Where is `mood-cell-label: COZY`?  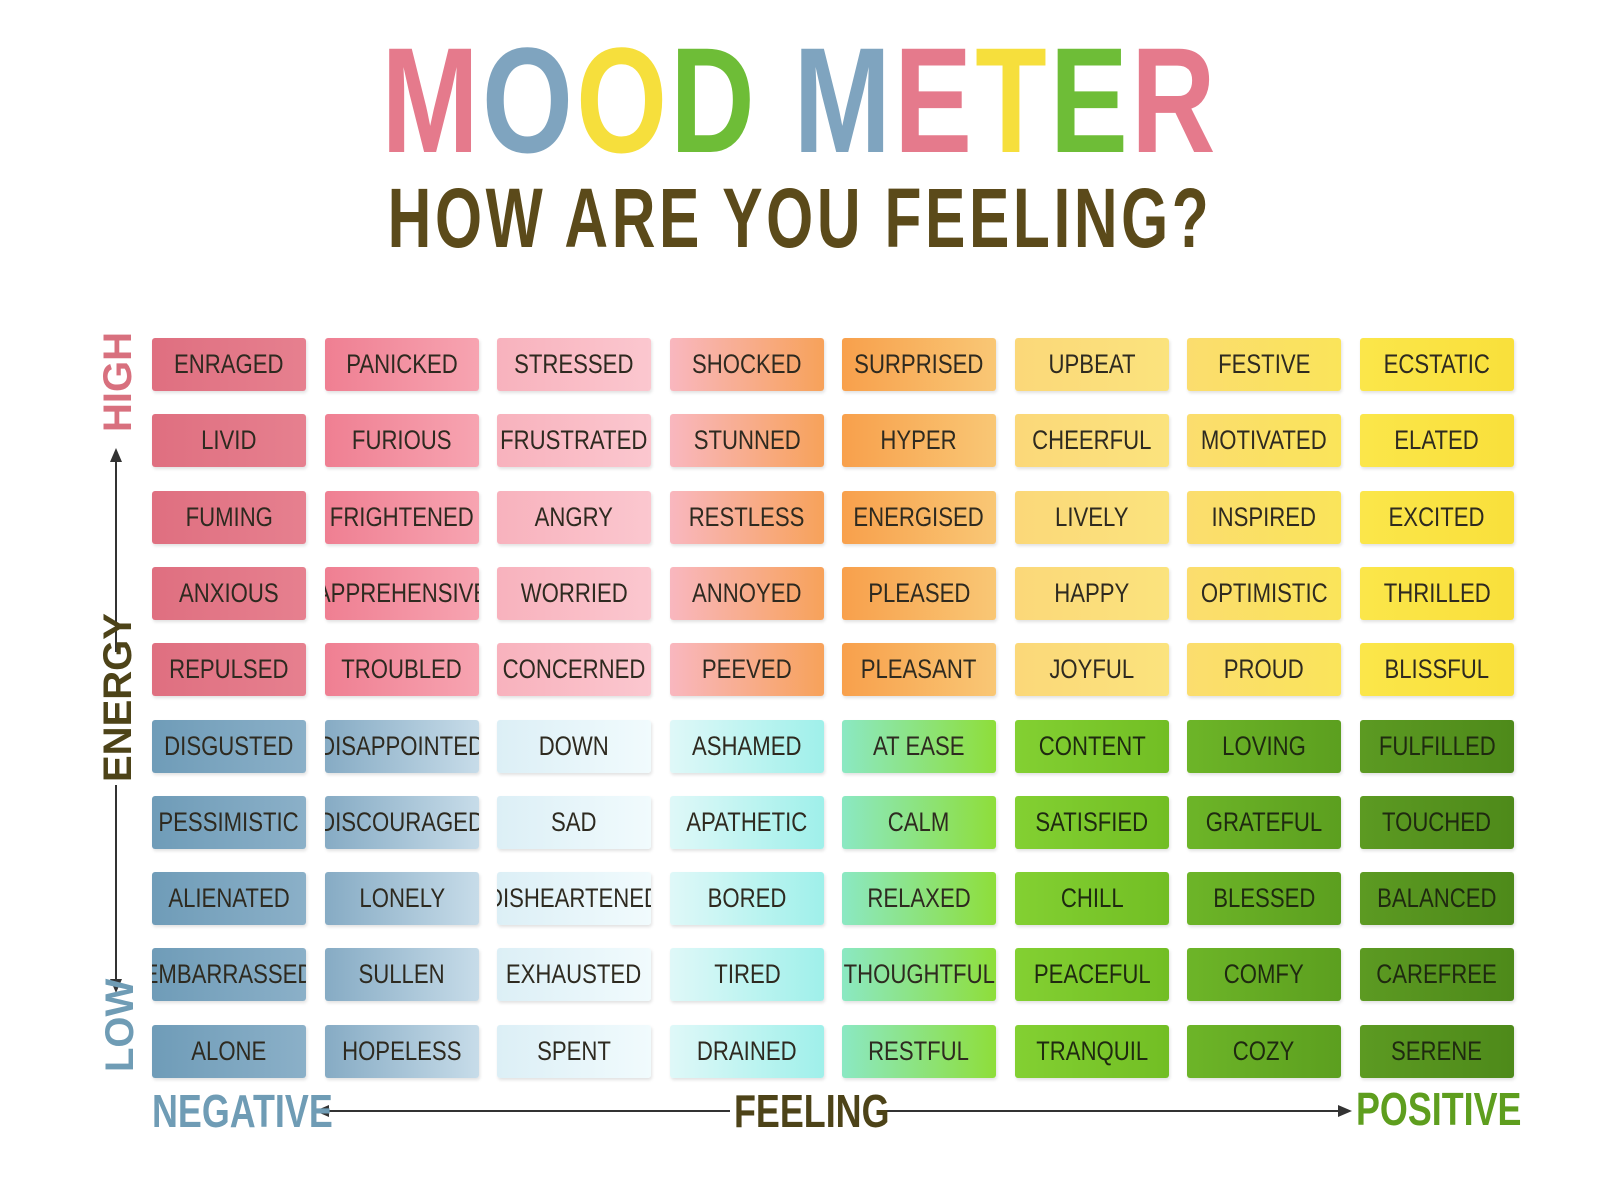 mood-cell-label: COZY is located at coordinates (1264, 1051).